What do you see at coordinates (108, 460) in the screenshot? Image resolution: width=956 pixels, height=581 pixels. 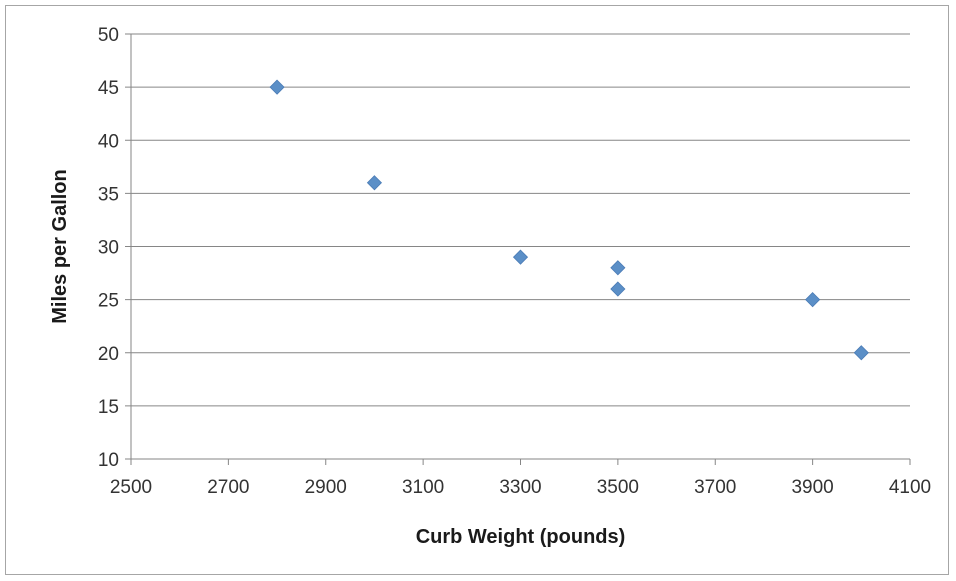 I see `y-tick-label: 10` at bounding box center [108, 460].